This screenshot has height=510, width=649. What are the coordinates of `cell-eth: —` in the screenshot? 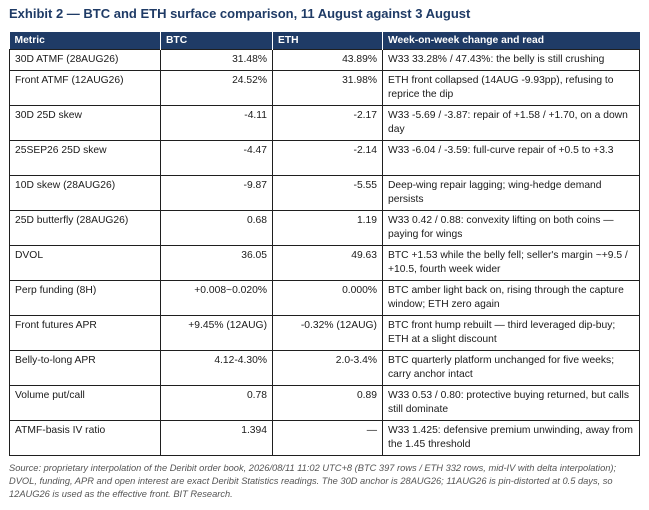 It's located at (327, 438).